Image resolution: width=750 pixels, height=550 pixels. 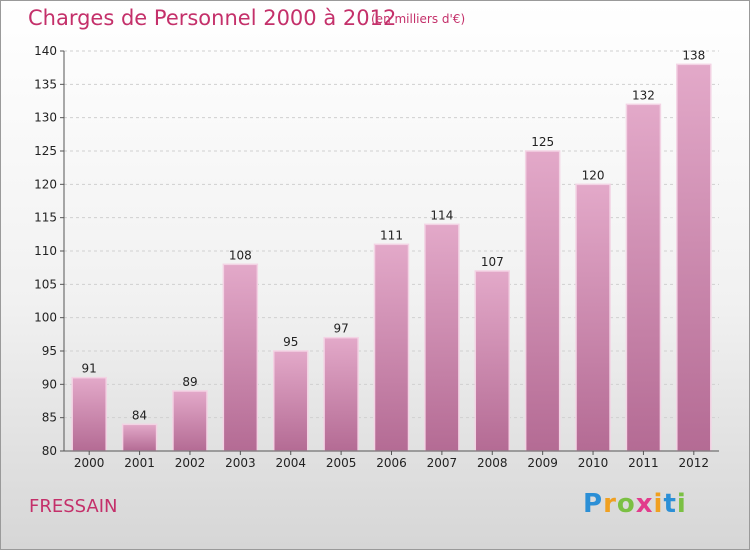 I want to click on y-tick-label: 80, so click(x=49, y=451).